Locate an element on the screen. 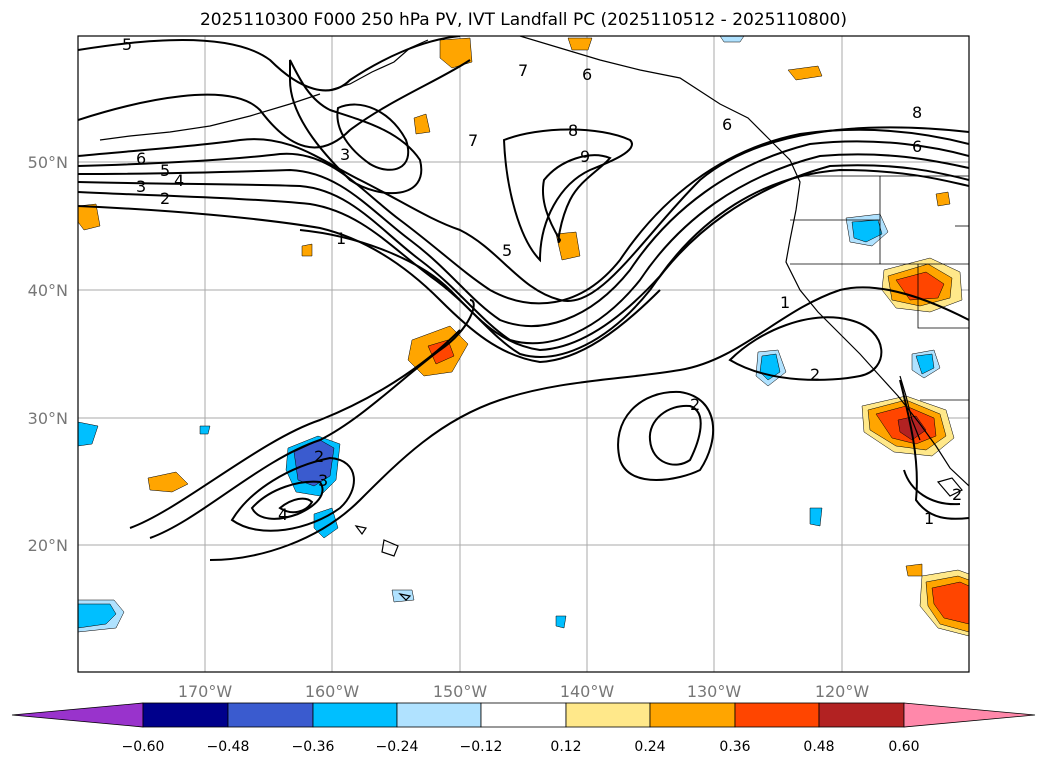 This screenshot has width=1047, height=765. lat-label: 50°N is located at coordinates (48, 162).